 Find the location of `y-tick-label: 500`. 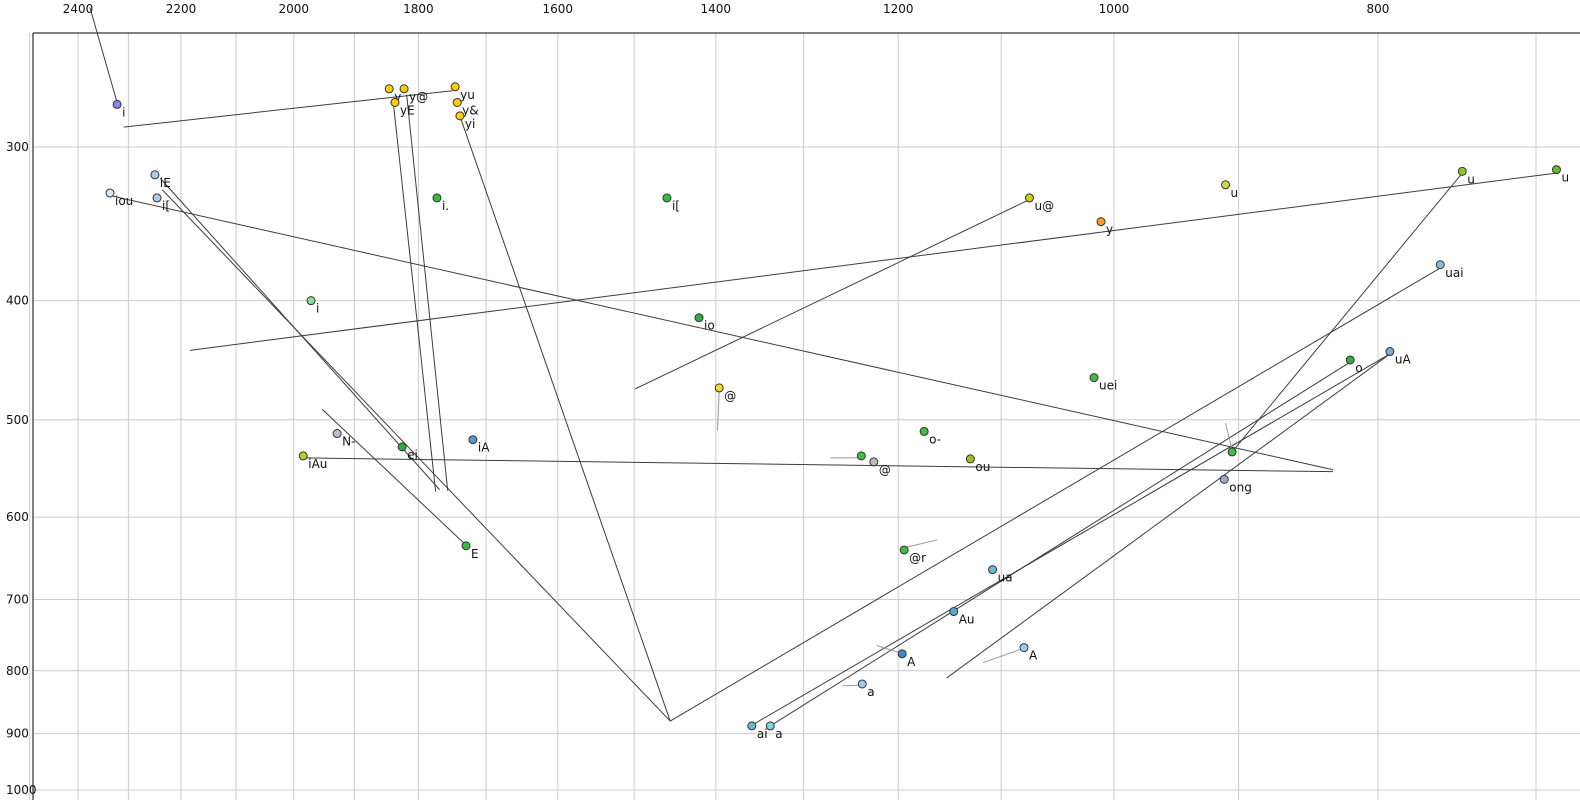

y-tick-label: 500 is located at coordinates (17, 420).